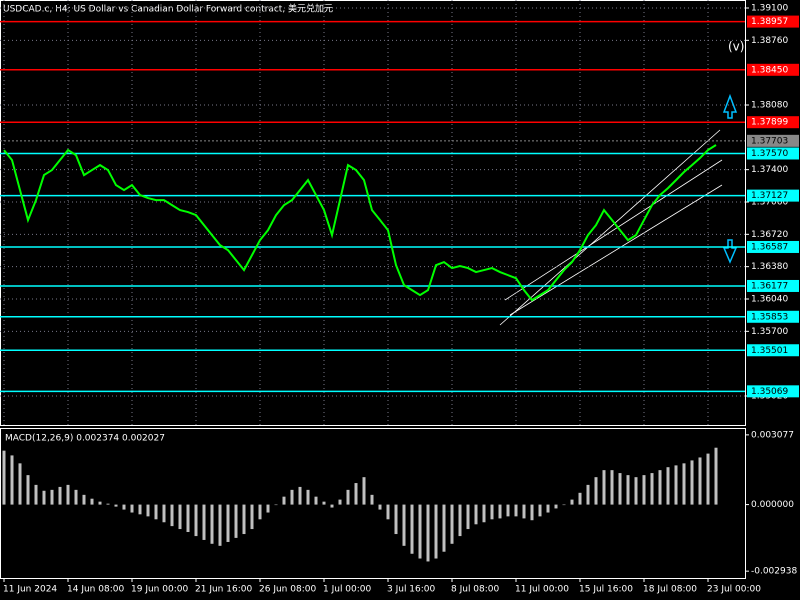 The height and width of the screenshot is (600, 800). What do you see at coordinates (769, 286) in the screenshot?
I see `level-label: 1.36177` at bounding box center [769, 286].